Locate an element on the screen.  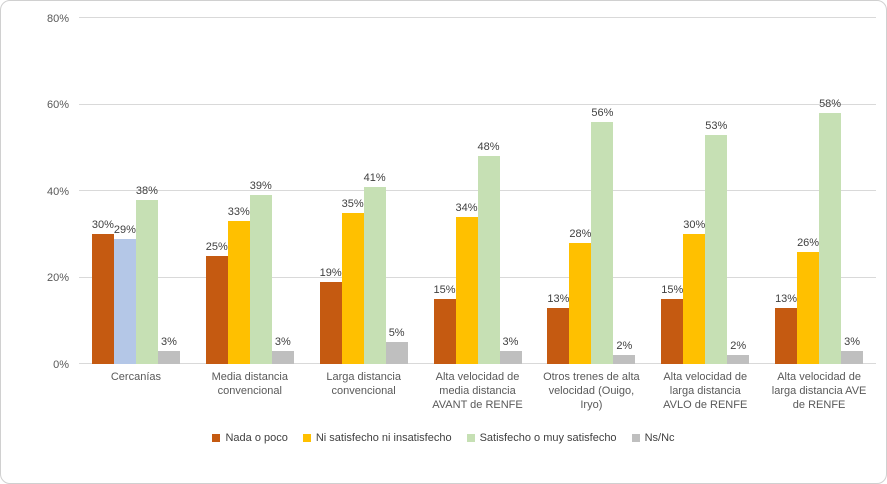
bar: 53% is located at coordinates (716, 242).